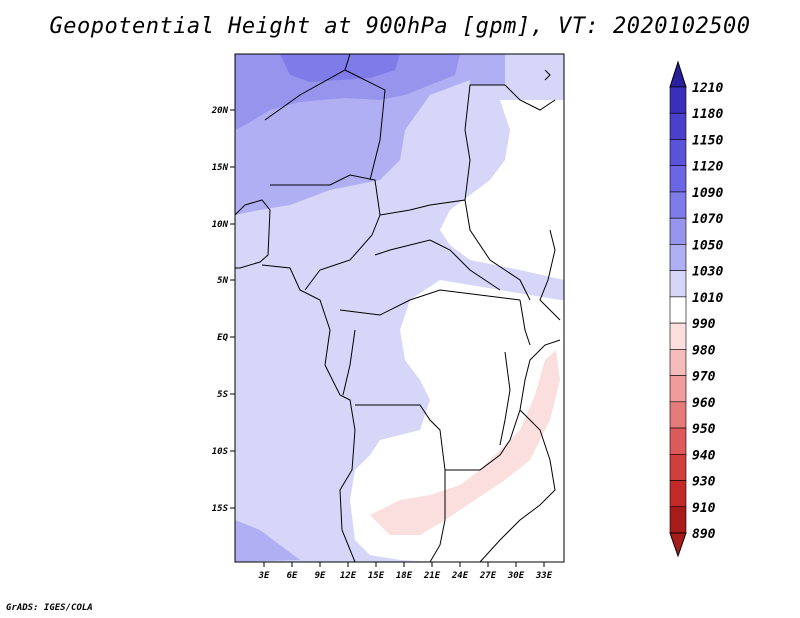  Describe the element at coordinates (220, 225) in the screenshot. I see `lat-label: 10N` at that location.